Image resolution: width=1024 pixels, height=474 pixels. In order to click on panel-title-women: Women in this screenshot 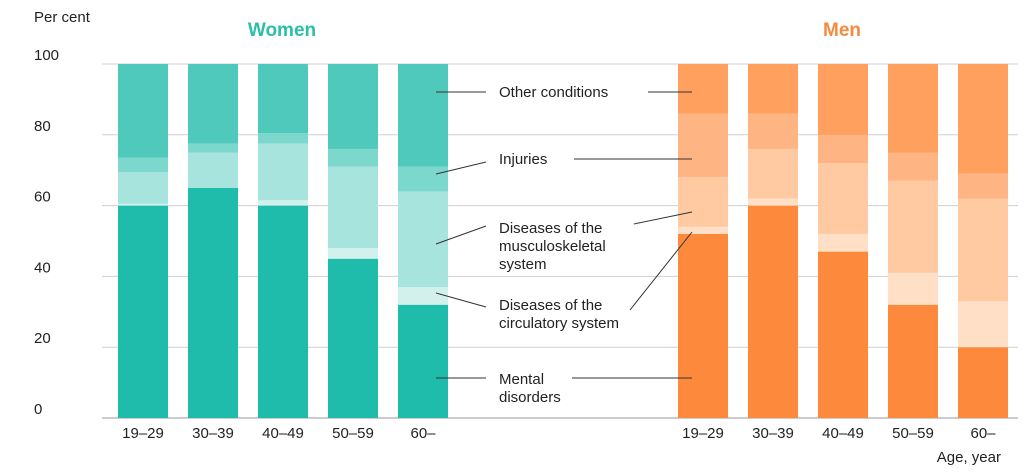, I will do `click(282, 30)`.